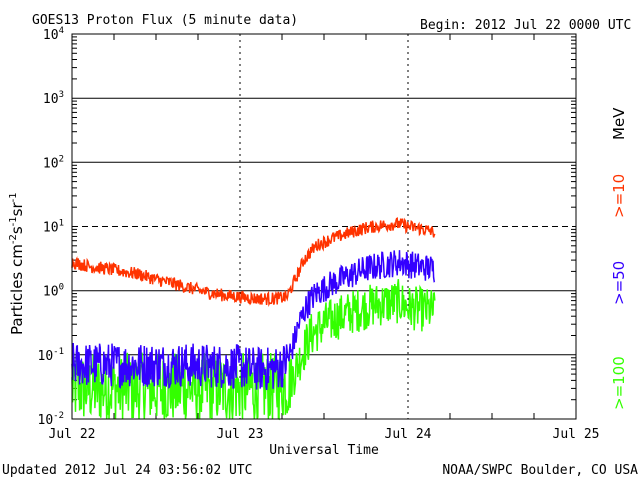 The image size is (640, 480). What do you see at coordinates (165, 20) in the screenshot?
I see `chart-title: GOES13 Proton Flux (5 minute data)` at bounding box center [165, 20].